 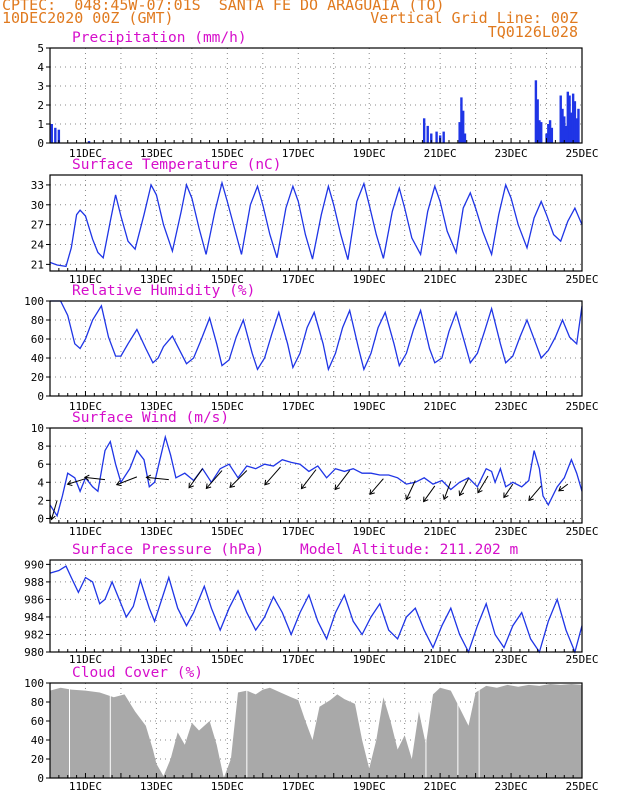 I want to click on y-tick-label: 2, so click(x=40, y=105).